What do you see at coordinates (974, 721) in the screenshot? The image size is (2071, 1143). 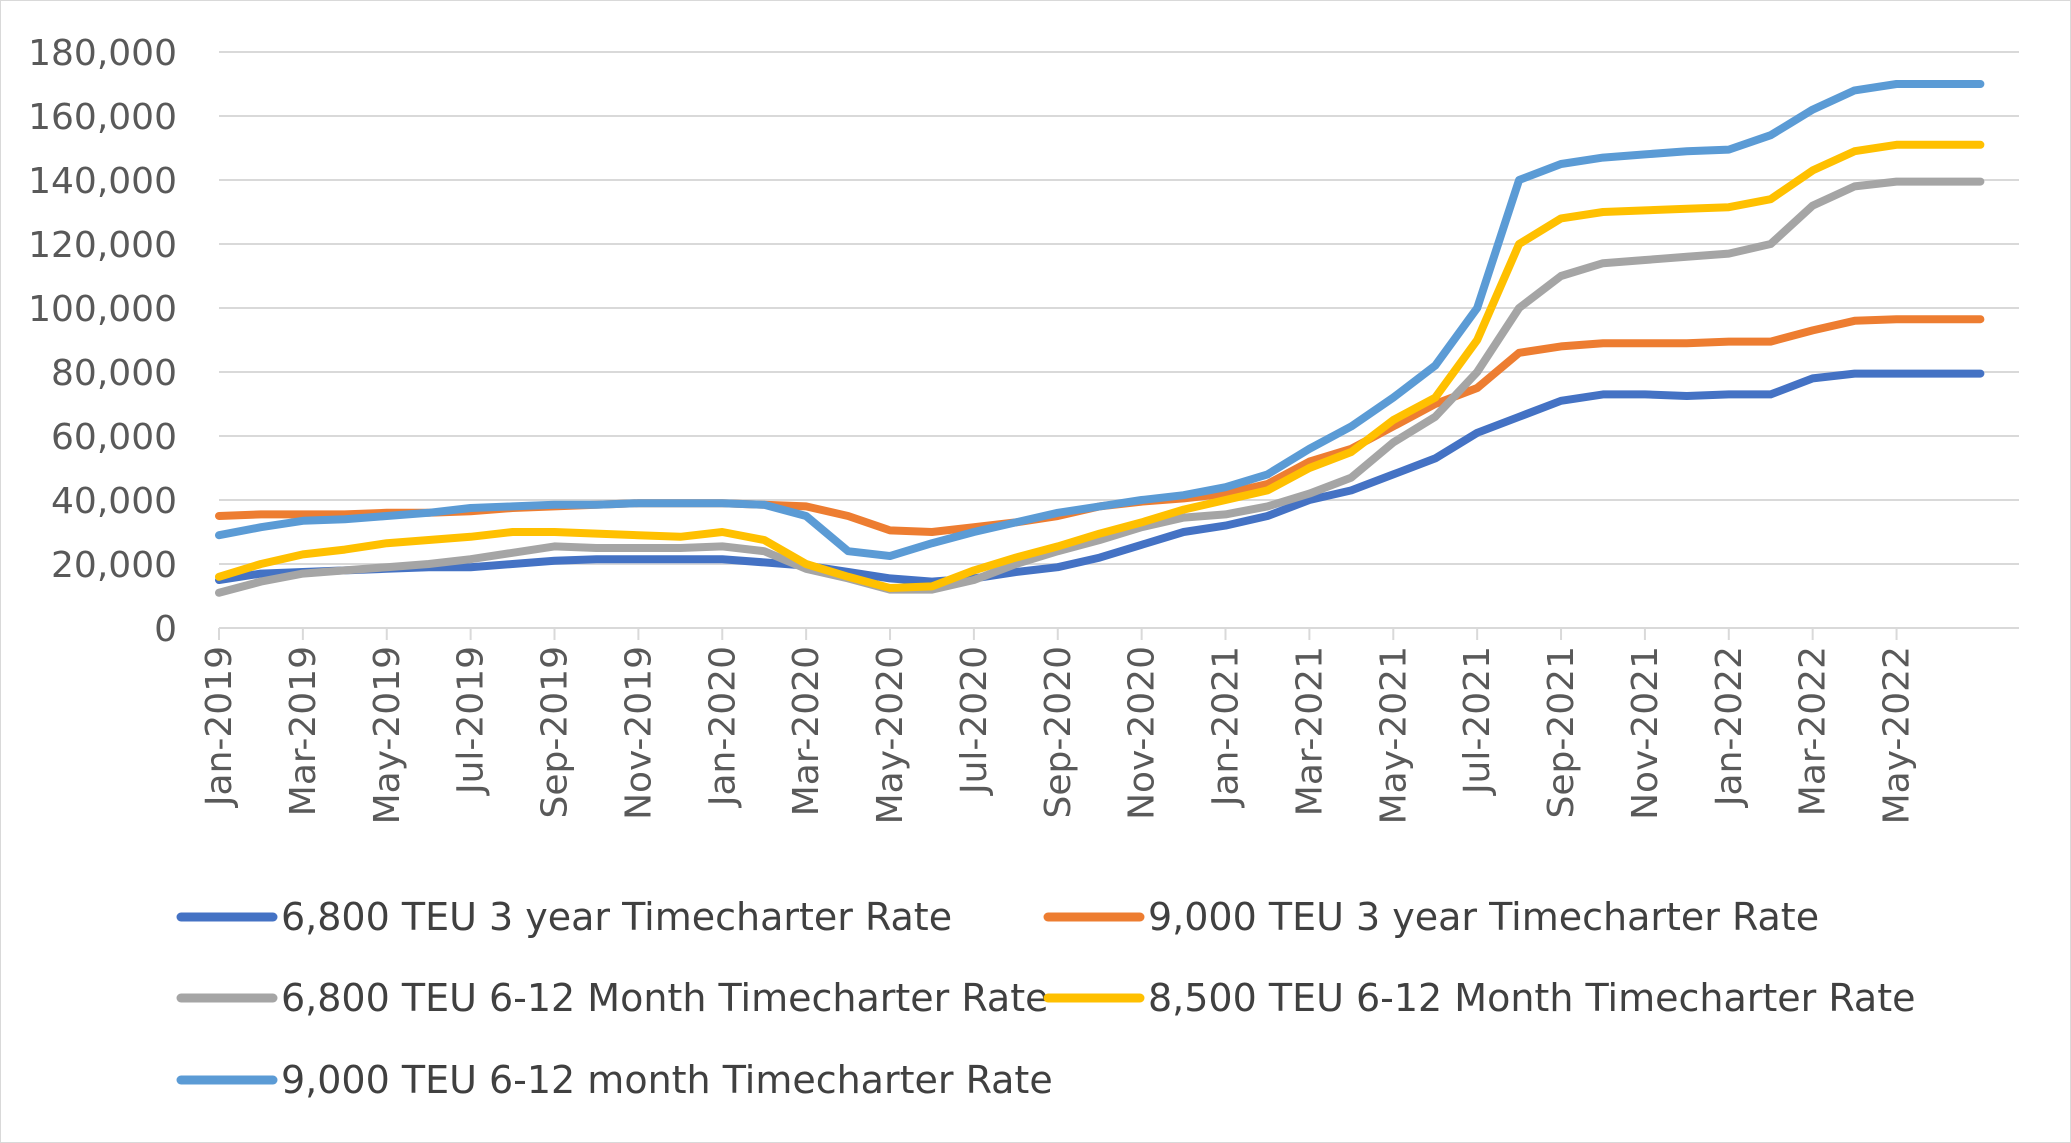 I see `x-tick-label: Jul-2020` at bounding box center [974, 721].